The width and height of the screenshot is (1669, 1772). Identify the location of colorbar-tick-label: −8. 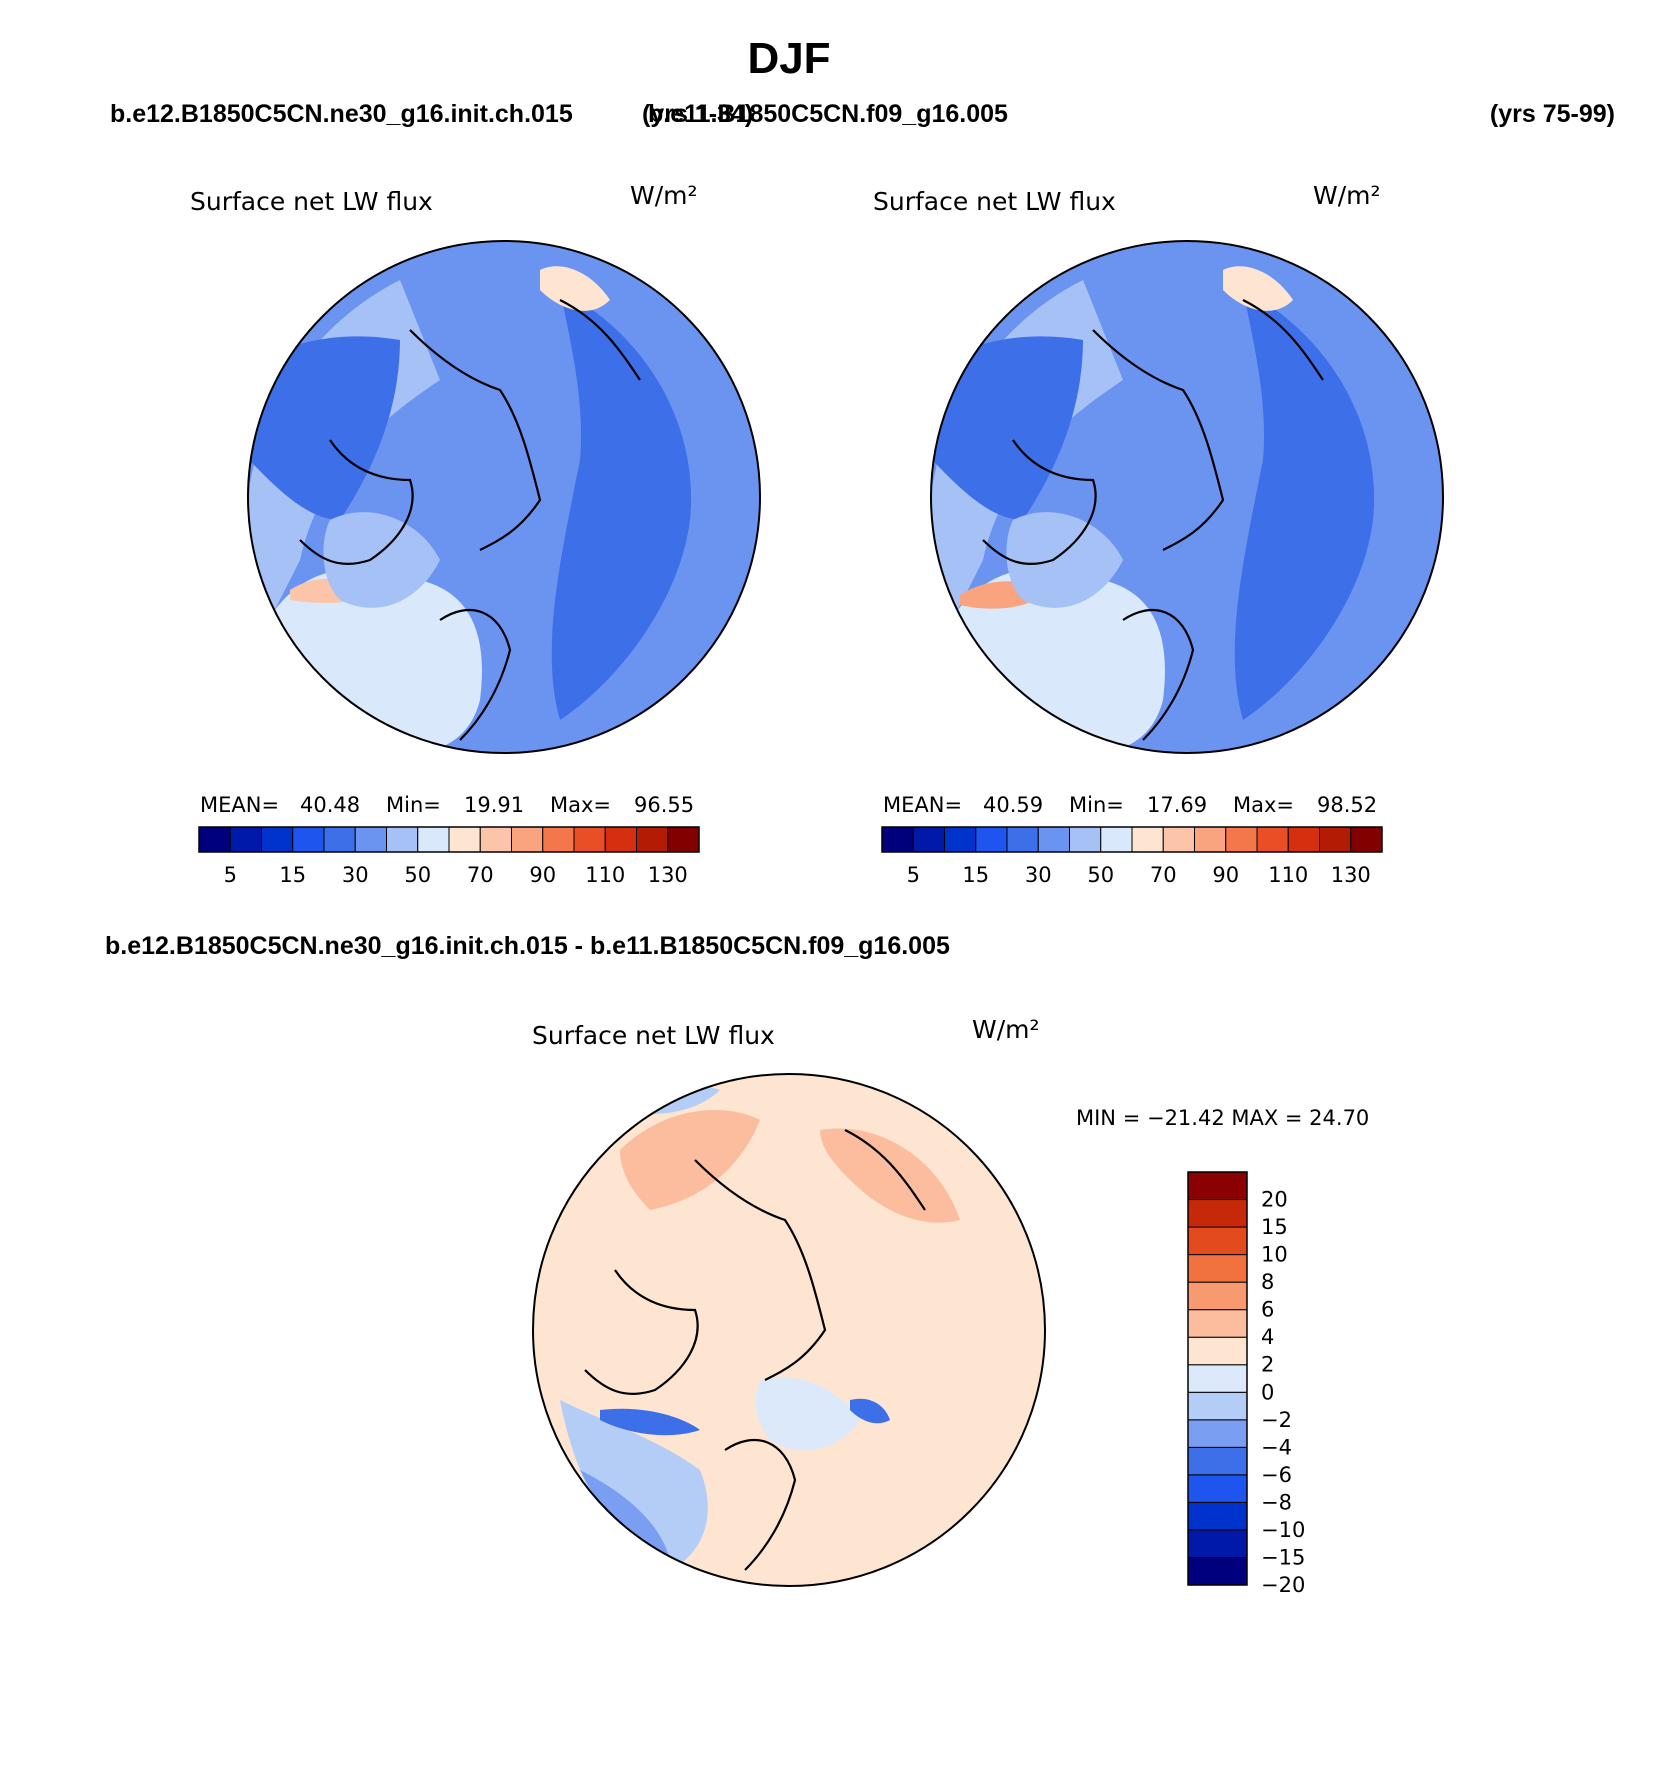
(1276, 1502).